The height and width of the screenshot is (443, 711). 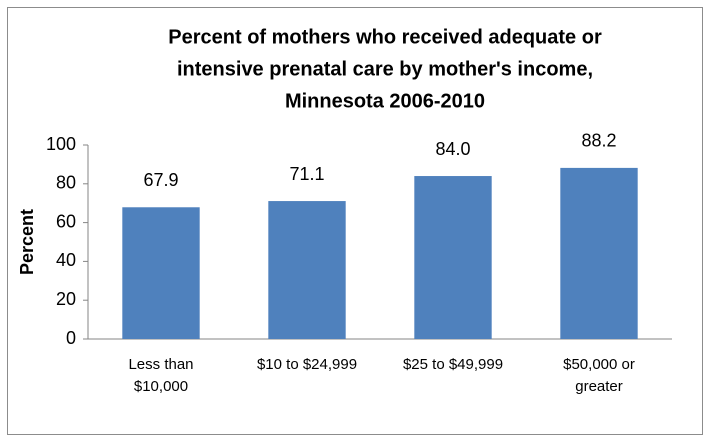 I want to click on data-label: 67.9, so click(x=160, y=180).